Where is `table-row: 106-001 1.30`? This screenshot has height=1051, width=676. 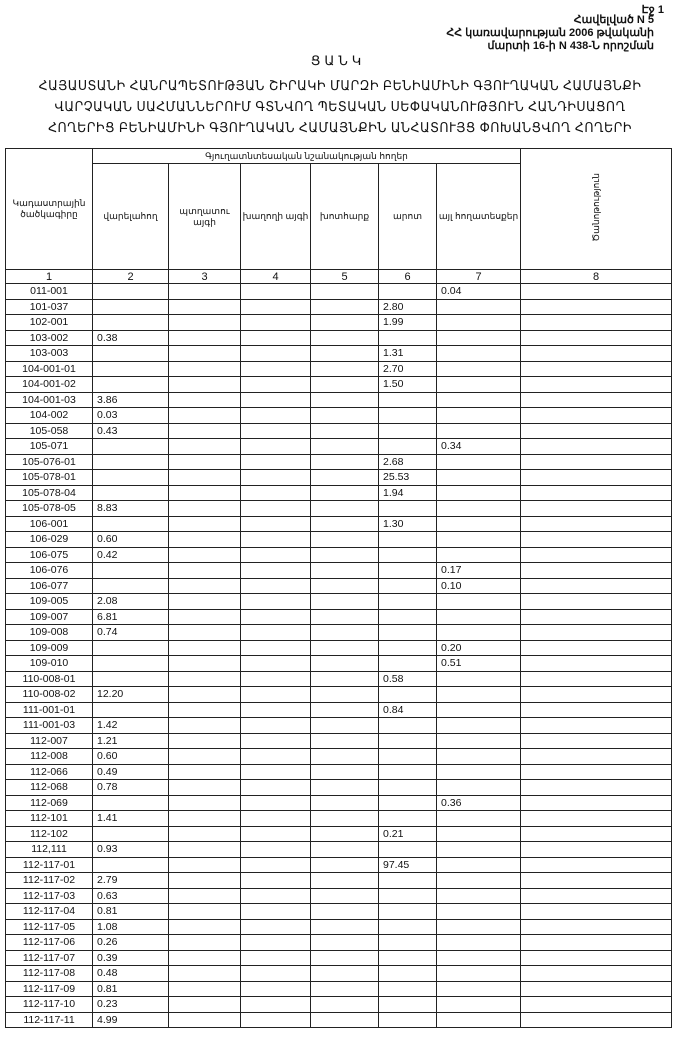 table-row: 106-001 1.30 is located at coordinates (338, 523).